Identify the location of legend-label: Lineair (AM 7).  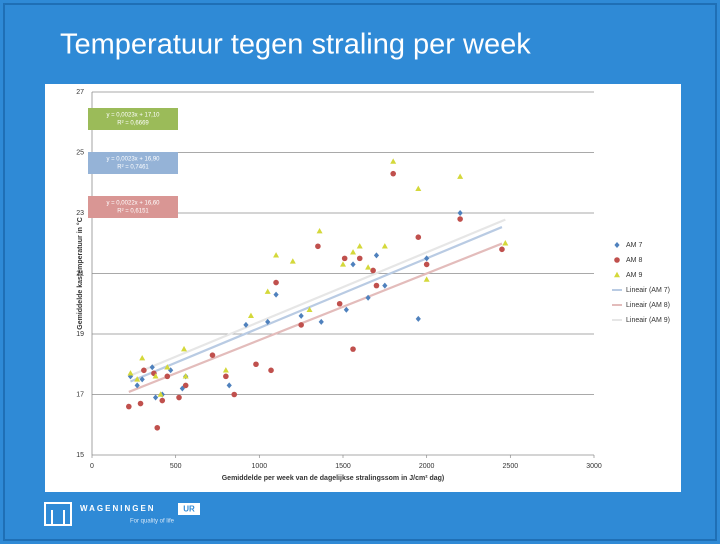
(648, 290).